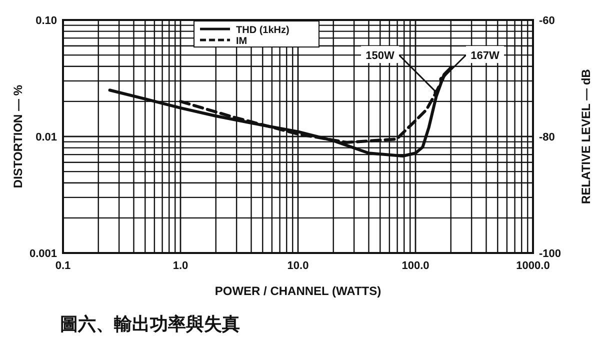 This screenshot has width=600, height=344. What do you see at coordinates (242, 41) in the screenshot?
I see `legend-label: IM` at bounding box center [242, 41].